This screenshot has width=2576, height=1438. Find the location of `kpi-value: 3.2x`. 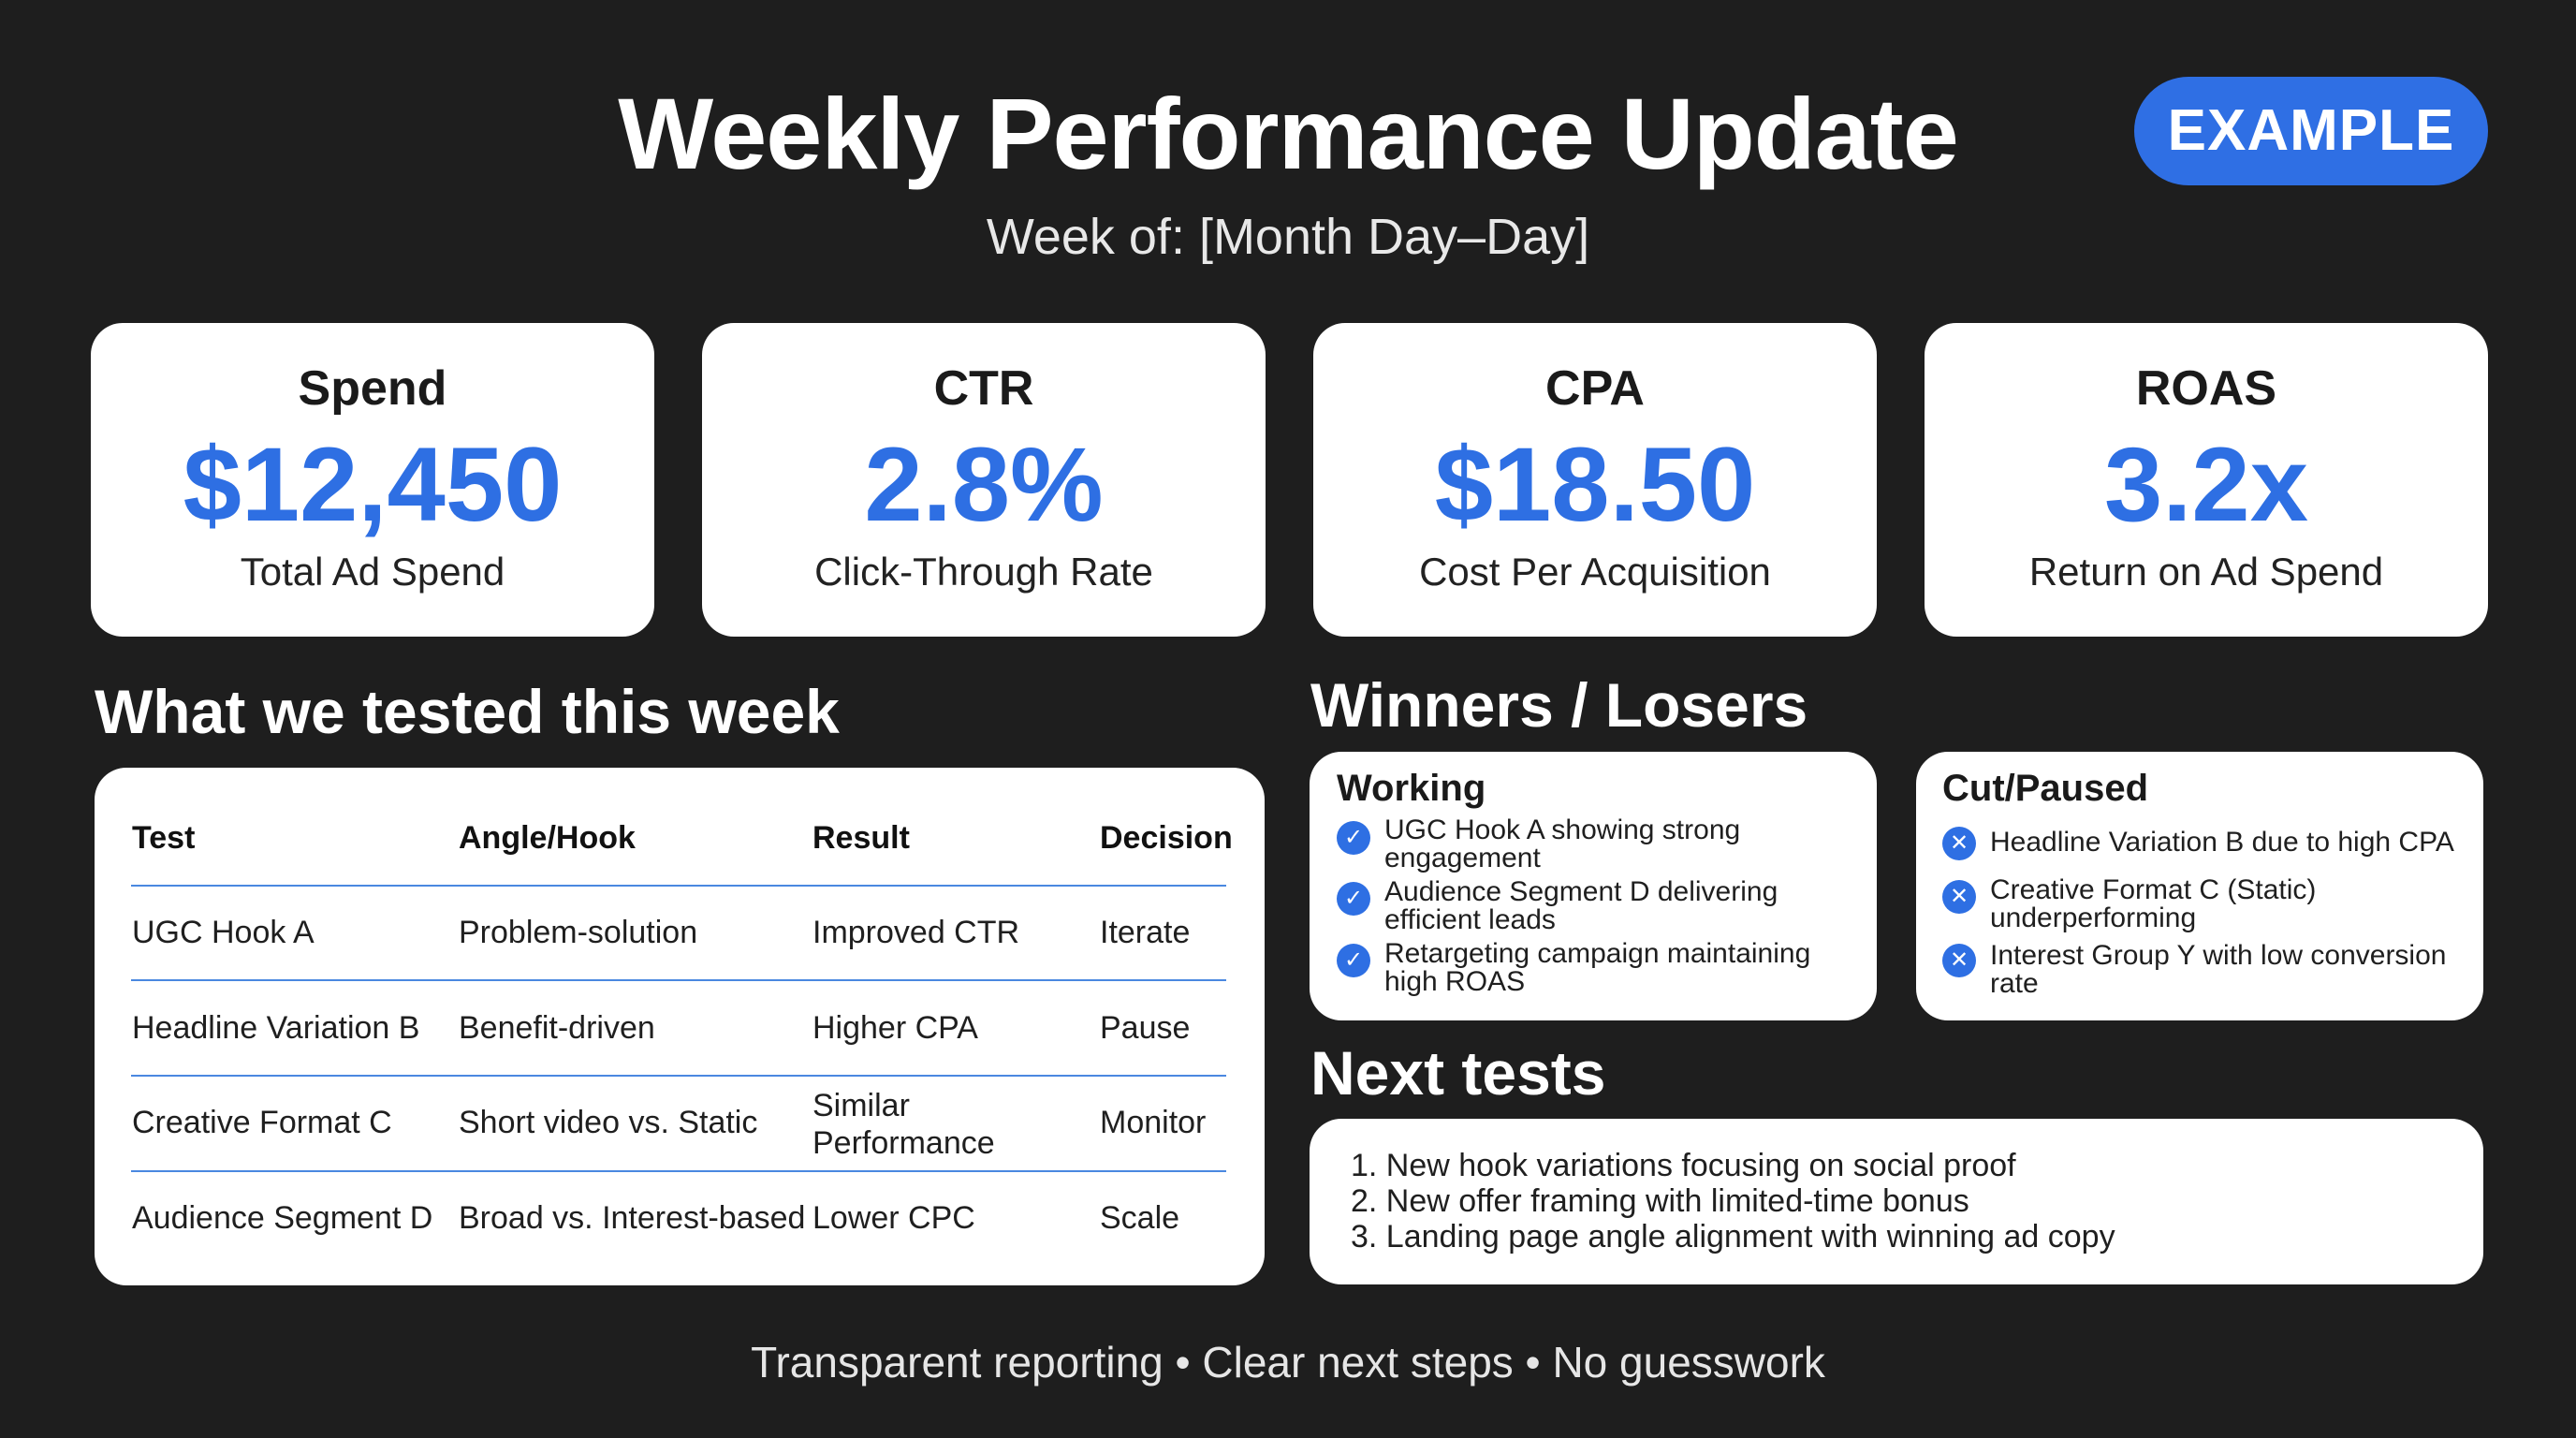

kpi-value: 3.2x is located at coordinates (2206, 484).